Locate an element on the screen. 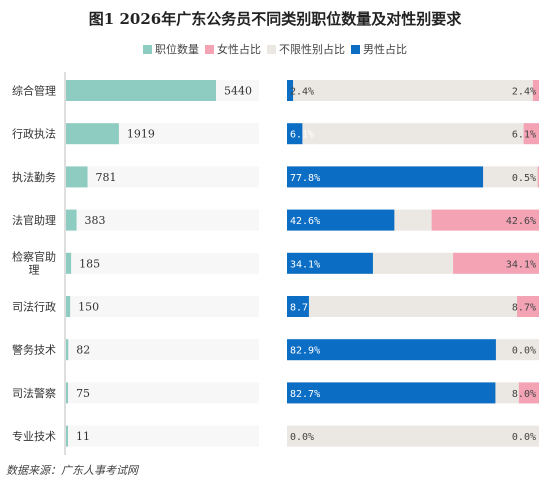 The image size is (550, 490). category-label: 行政执法 is located at coordinates (34, 134).